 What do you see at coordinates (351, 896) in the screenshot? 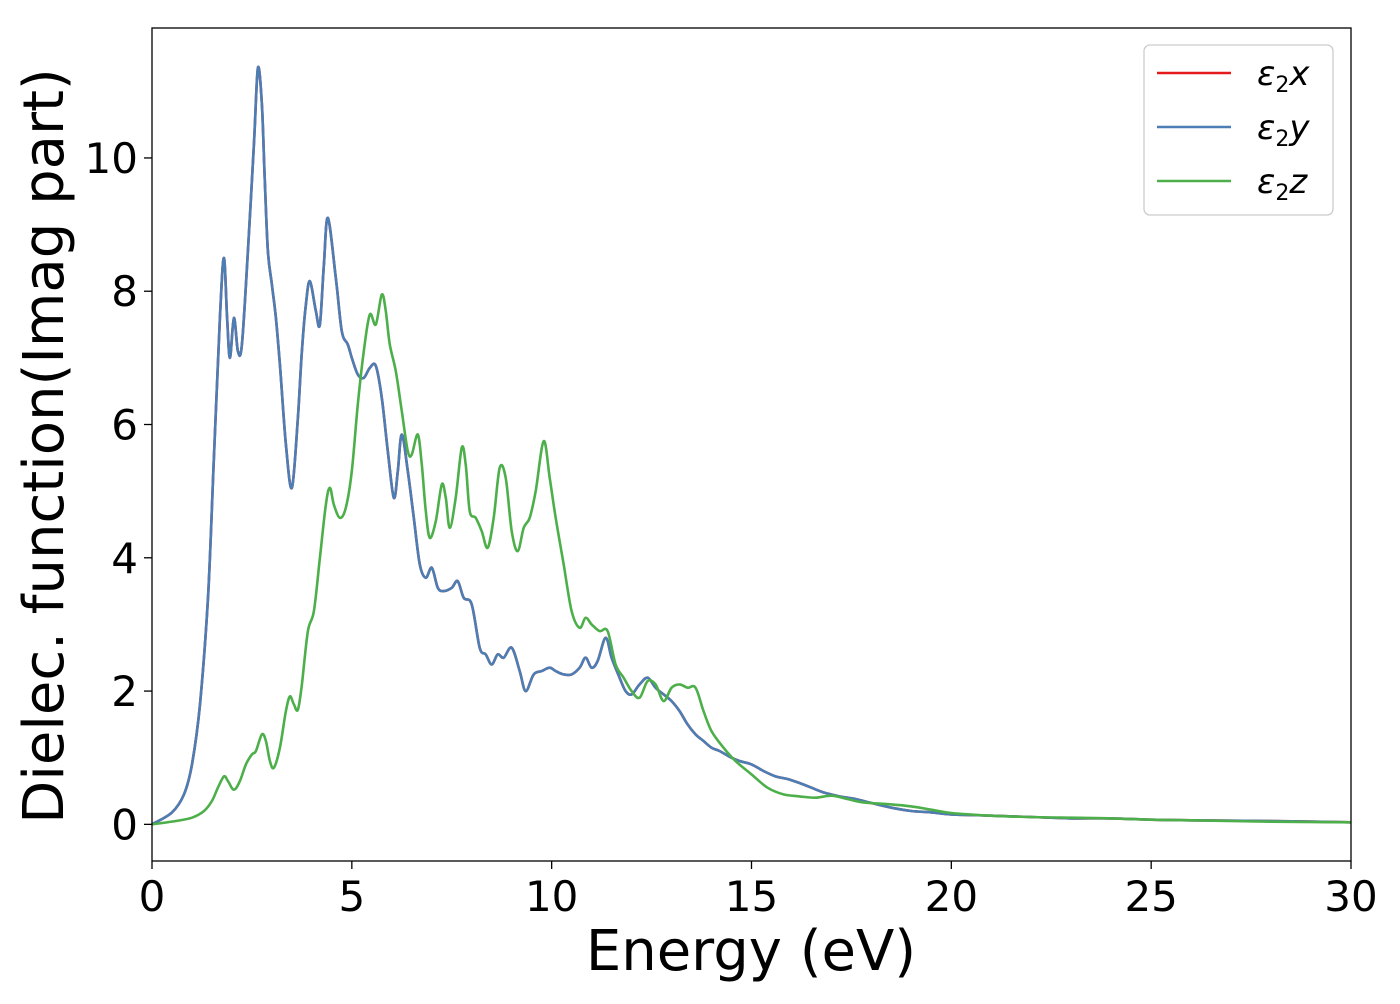
I see `x-tick-label: 5` at bounding box center [351, 896].